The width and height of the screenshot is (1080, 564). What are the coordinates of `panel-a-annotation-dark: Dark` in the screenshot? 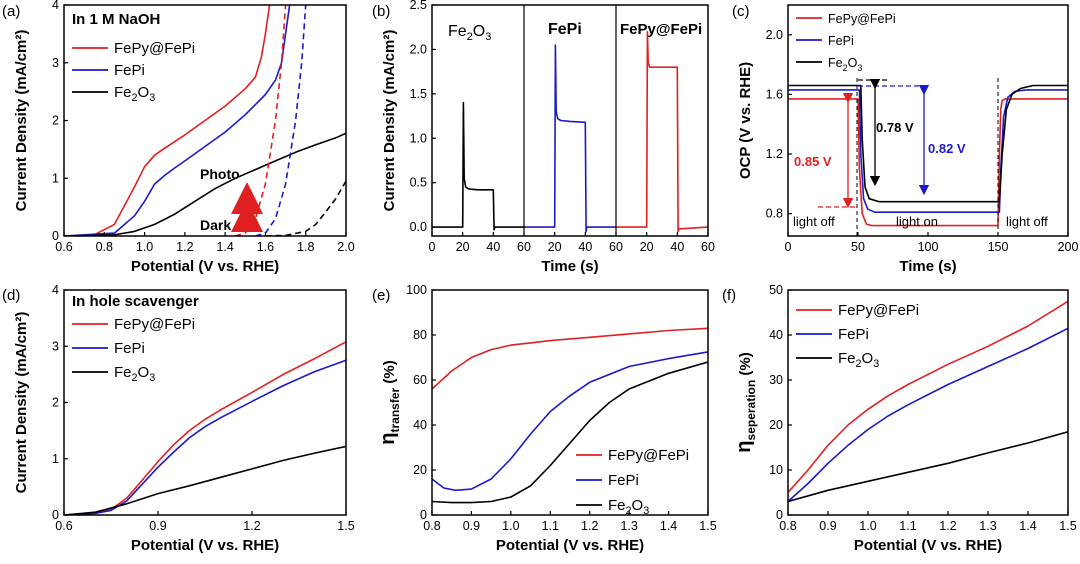 It's located at (215, 225).